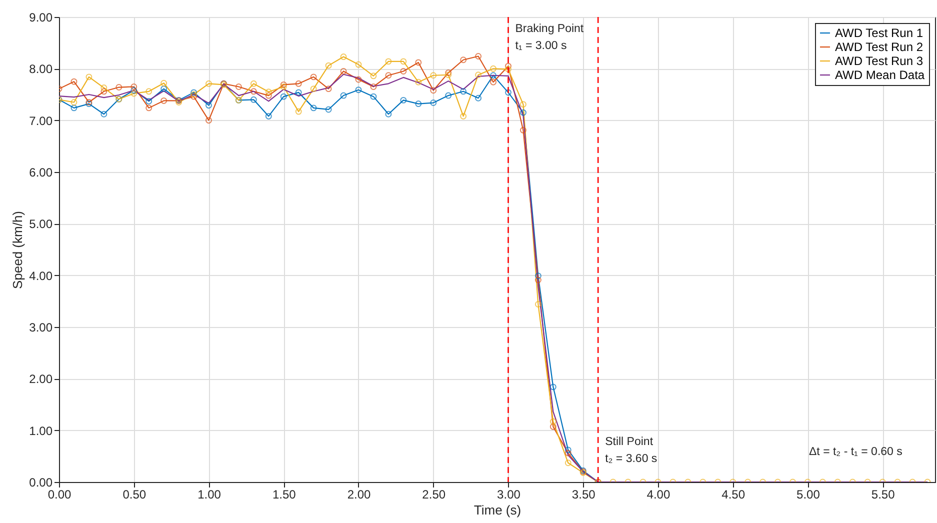 The image size is (937, 523). What do you see at coordinates (41, 69) in the screenshot?
I see `y-tick-label: 8.00` at bounding box center [41, 69].